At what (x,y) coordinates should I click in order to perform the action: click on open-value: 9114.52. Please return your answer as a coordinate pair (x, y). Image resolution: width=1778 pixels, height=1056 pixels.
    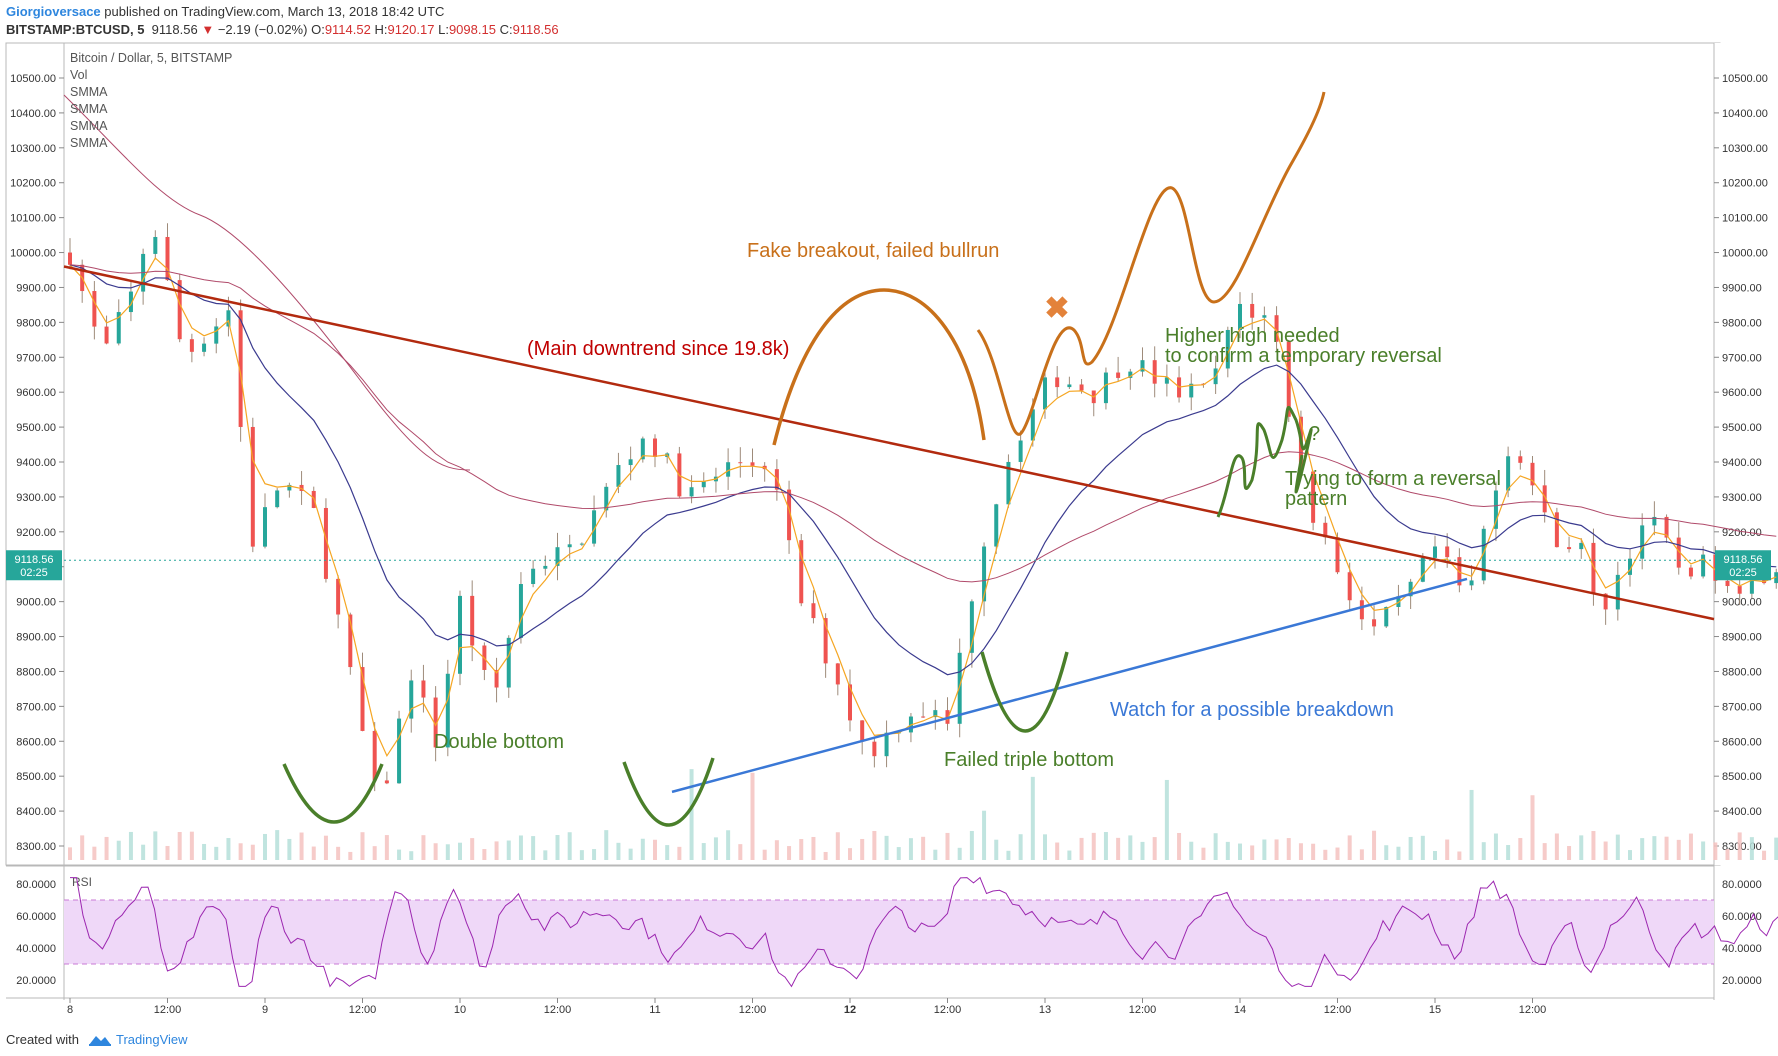
    Looking at the image, I should click on (347, 29).